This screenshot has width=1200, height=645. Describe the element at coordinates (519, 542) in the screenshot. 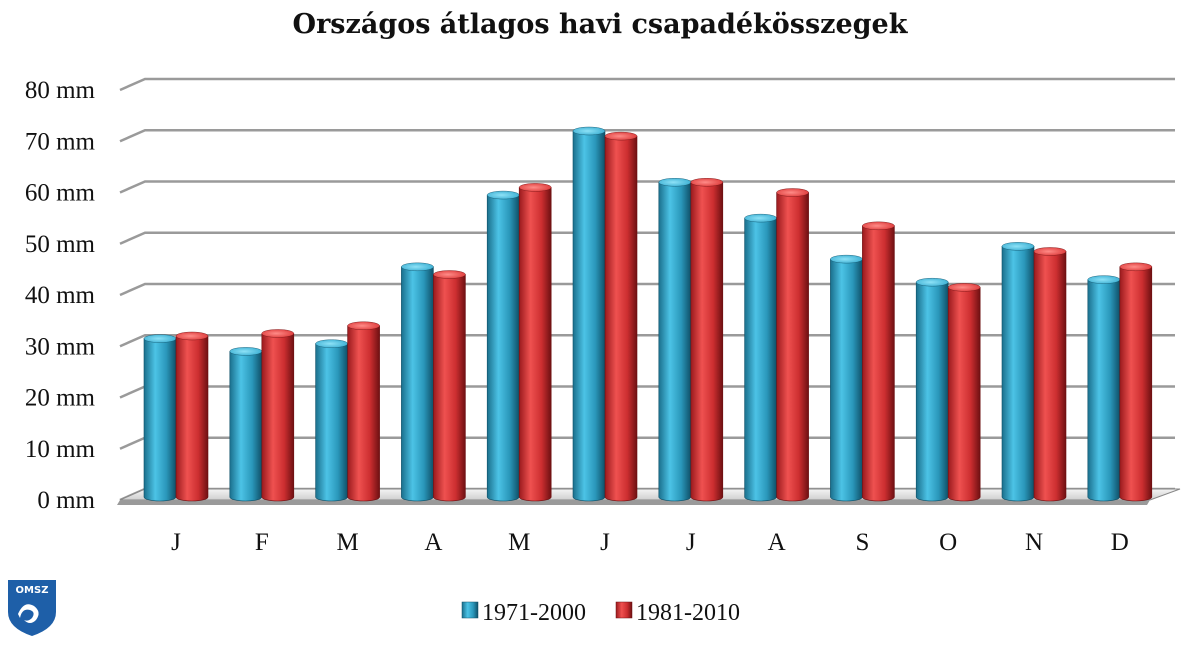

I see `x-tick-label-4: M` at that location.